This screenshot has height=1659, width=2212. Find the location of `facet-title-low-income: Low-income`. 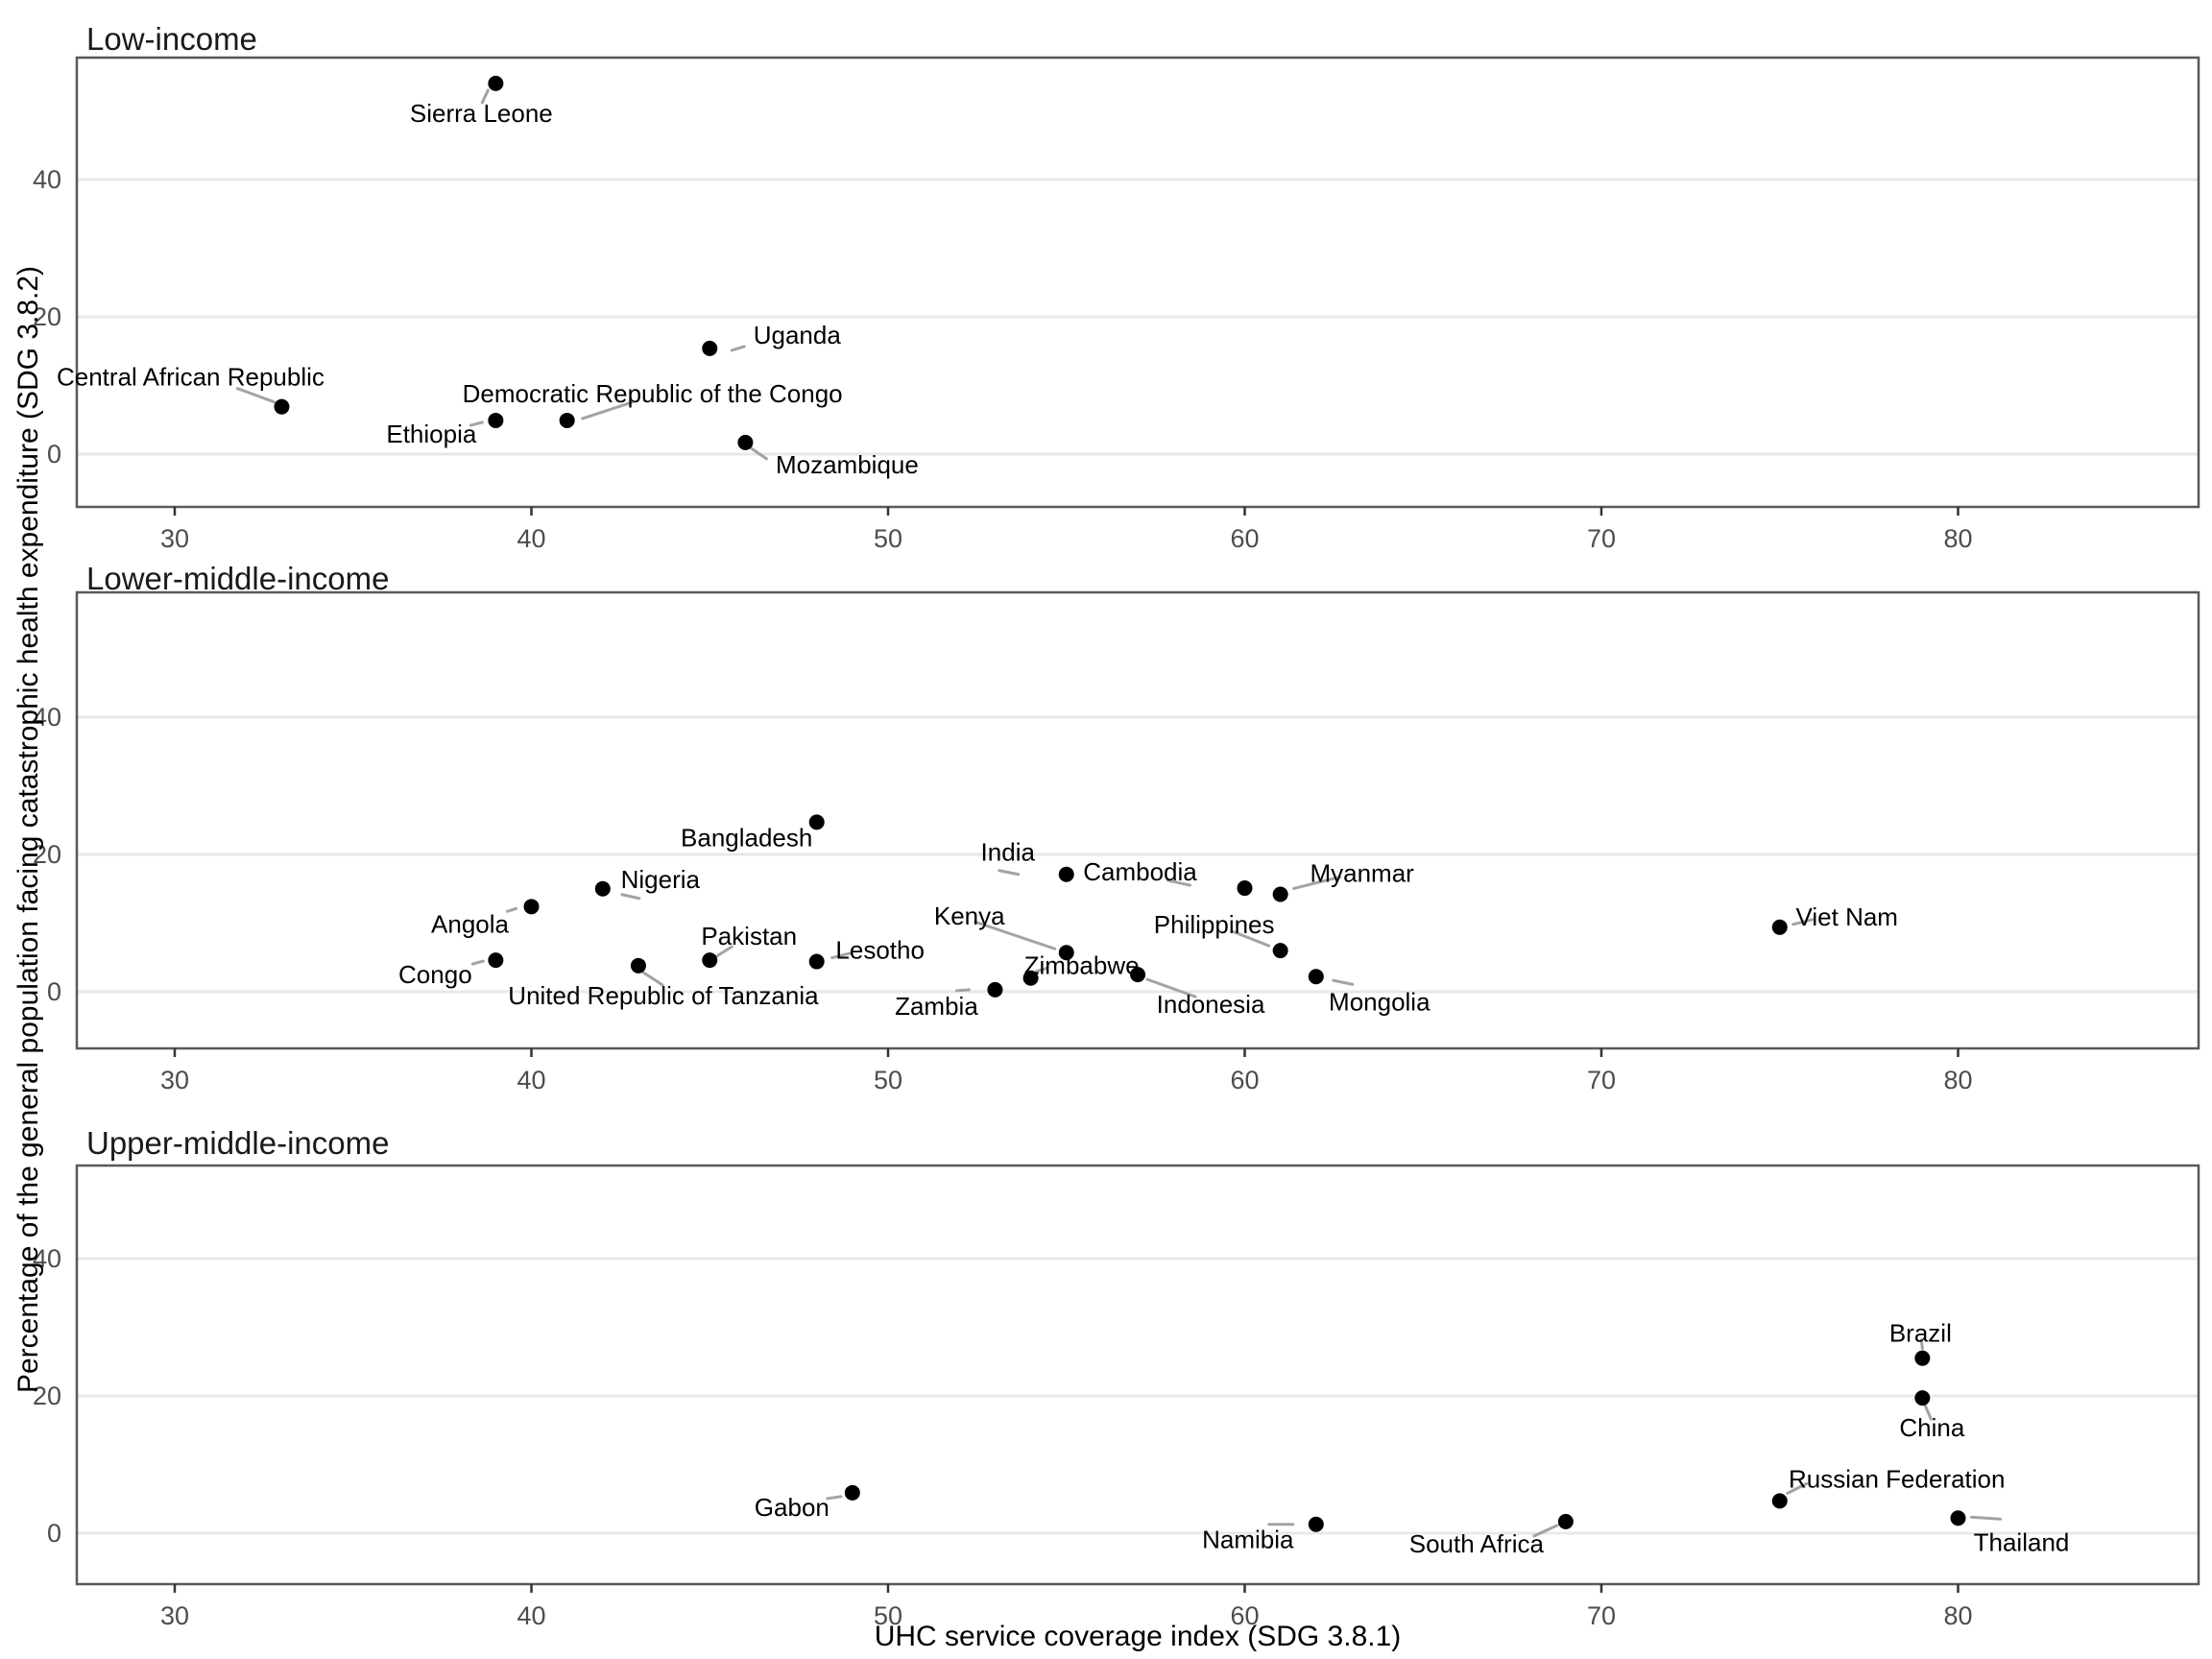

facet-title-low-income: Low-income is located at coordinates (171, 39).